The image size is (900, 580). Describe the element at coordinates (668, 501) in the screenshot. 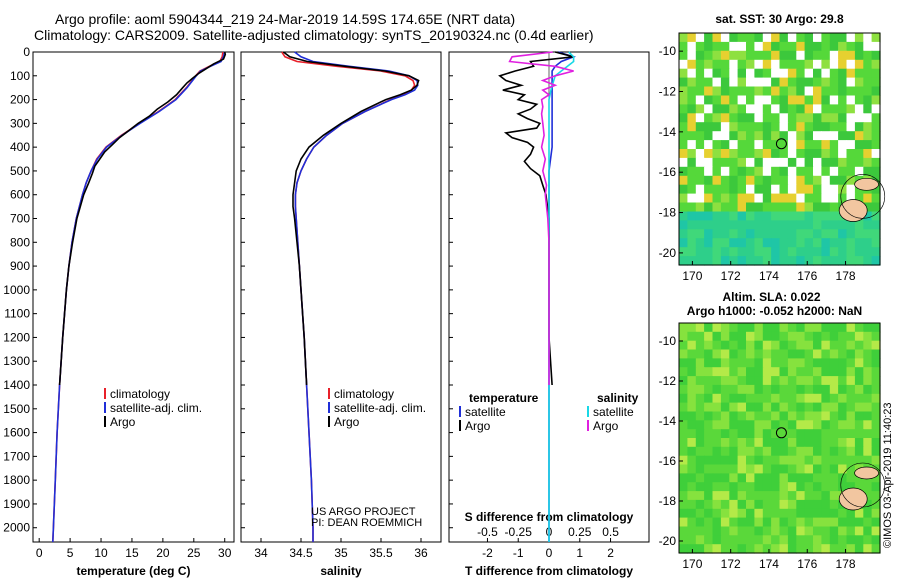

I see `map-y-tick-label: -18` at that location.